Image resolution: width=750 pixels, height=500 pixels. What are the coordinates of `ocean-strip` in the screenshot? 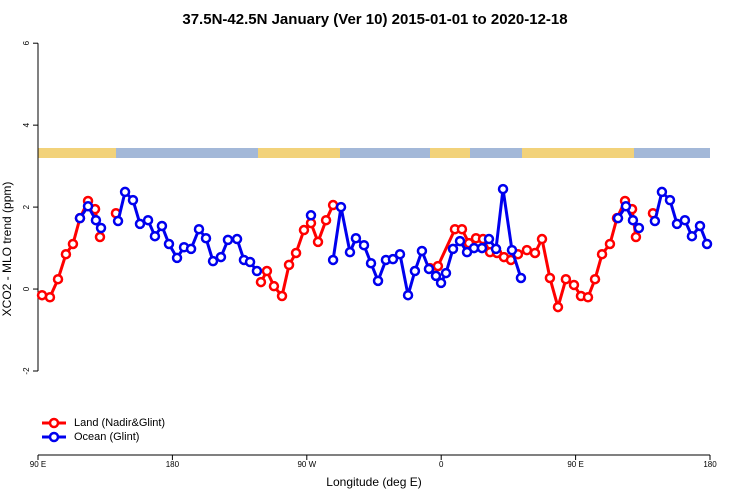 It's located at (374, 153).